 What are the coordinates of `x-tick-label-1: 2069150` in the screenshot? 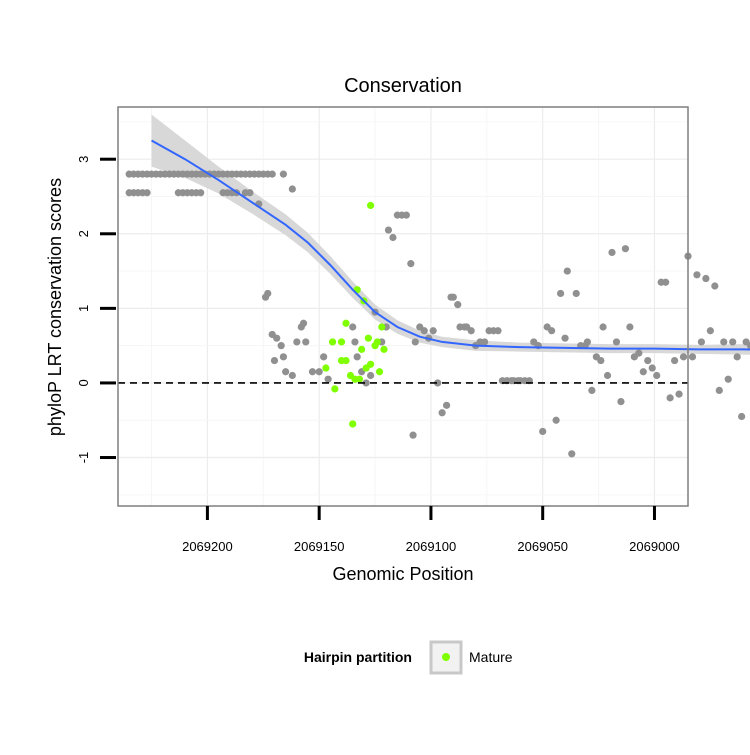 It's located at (319, 546).